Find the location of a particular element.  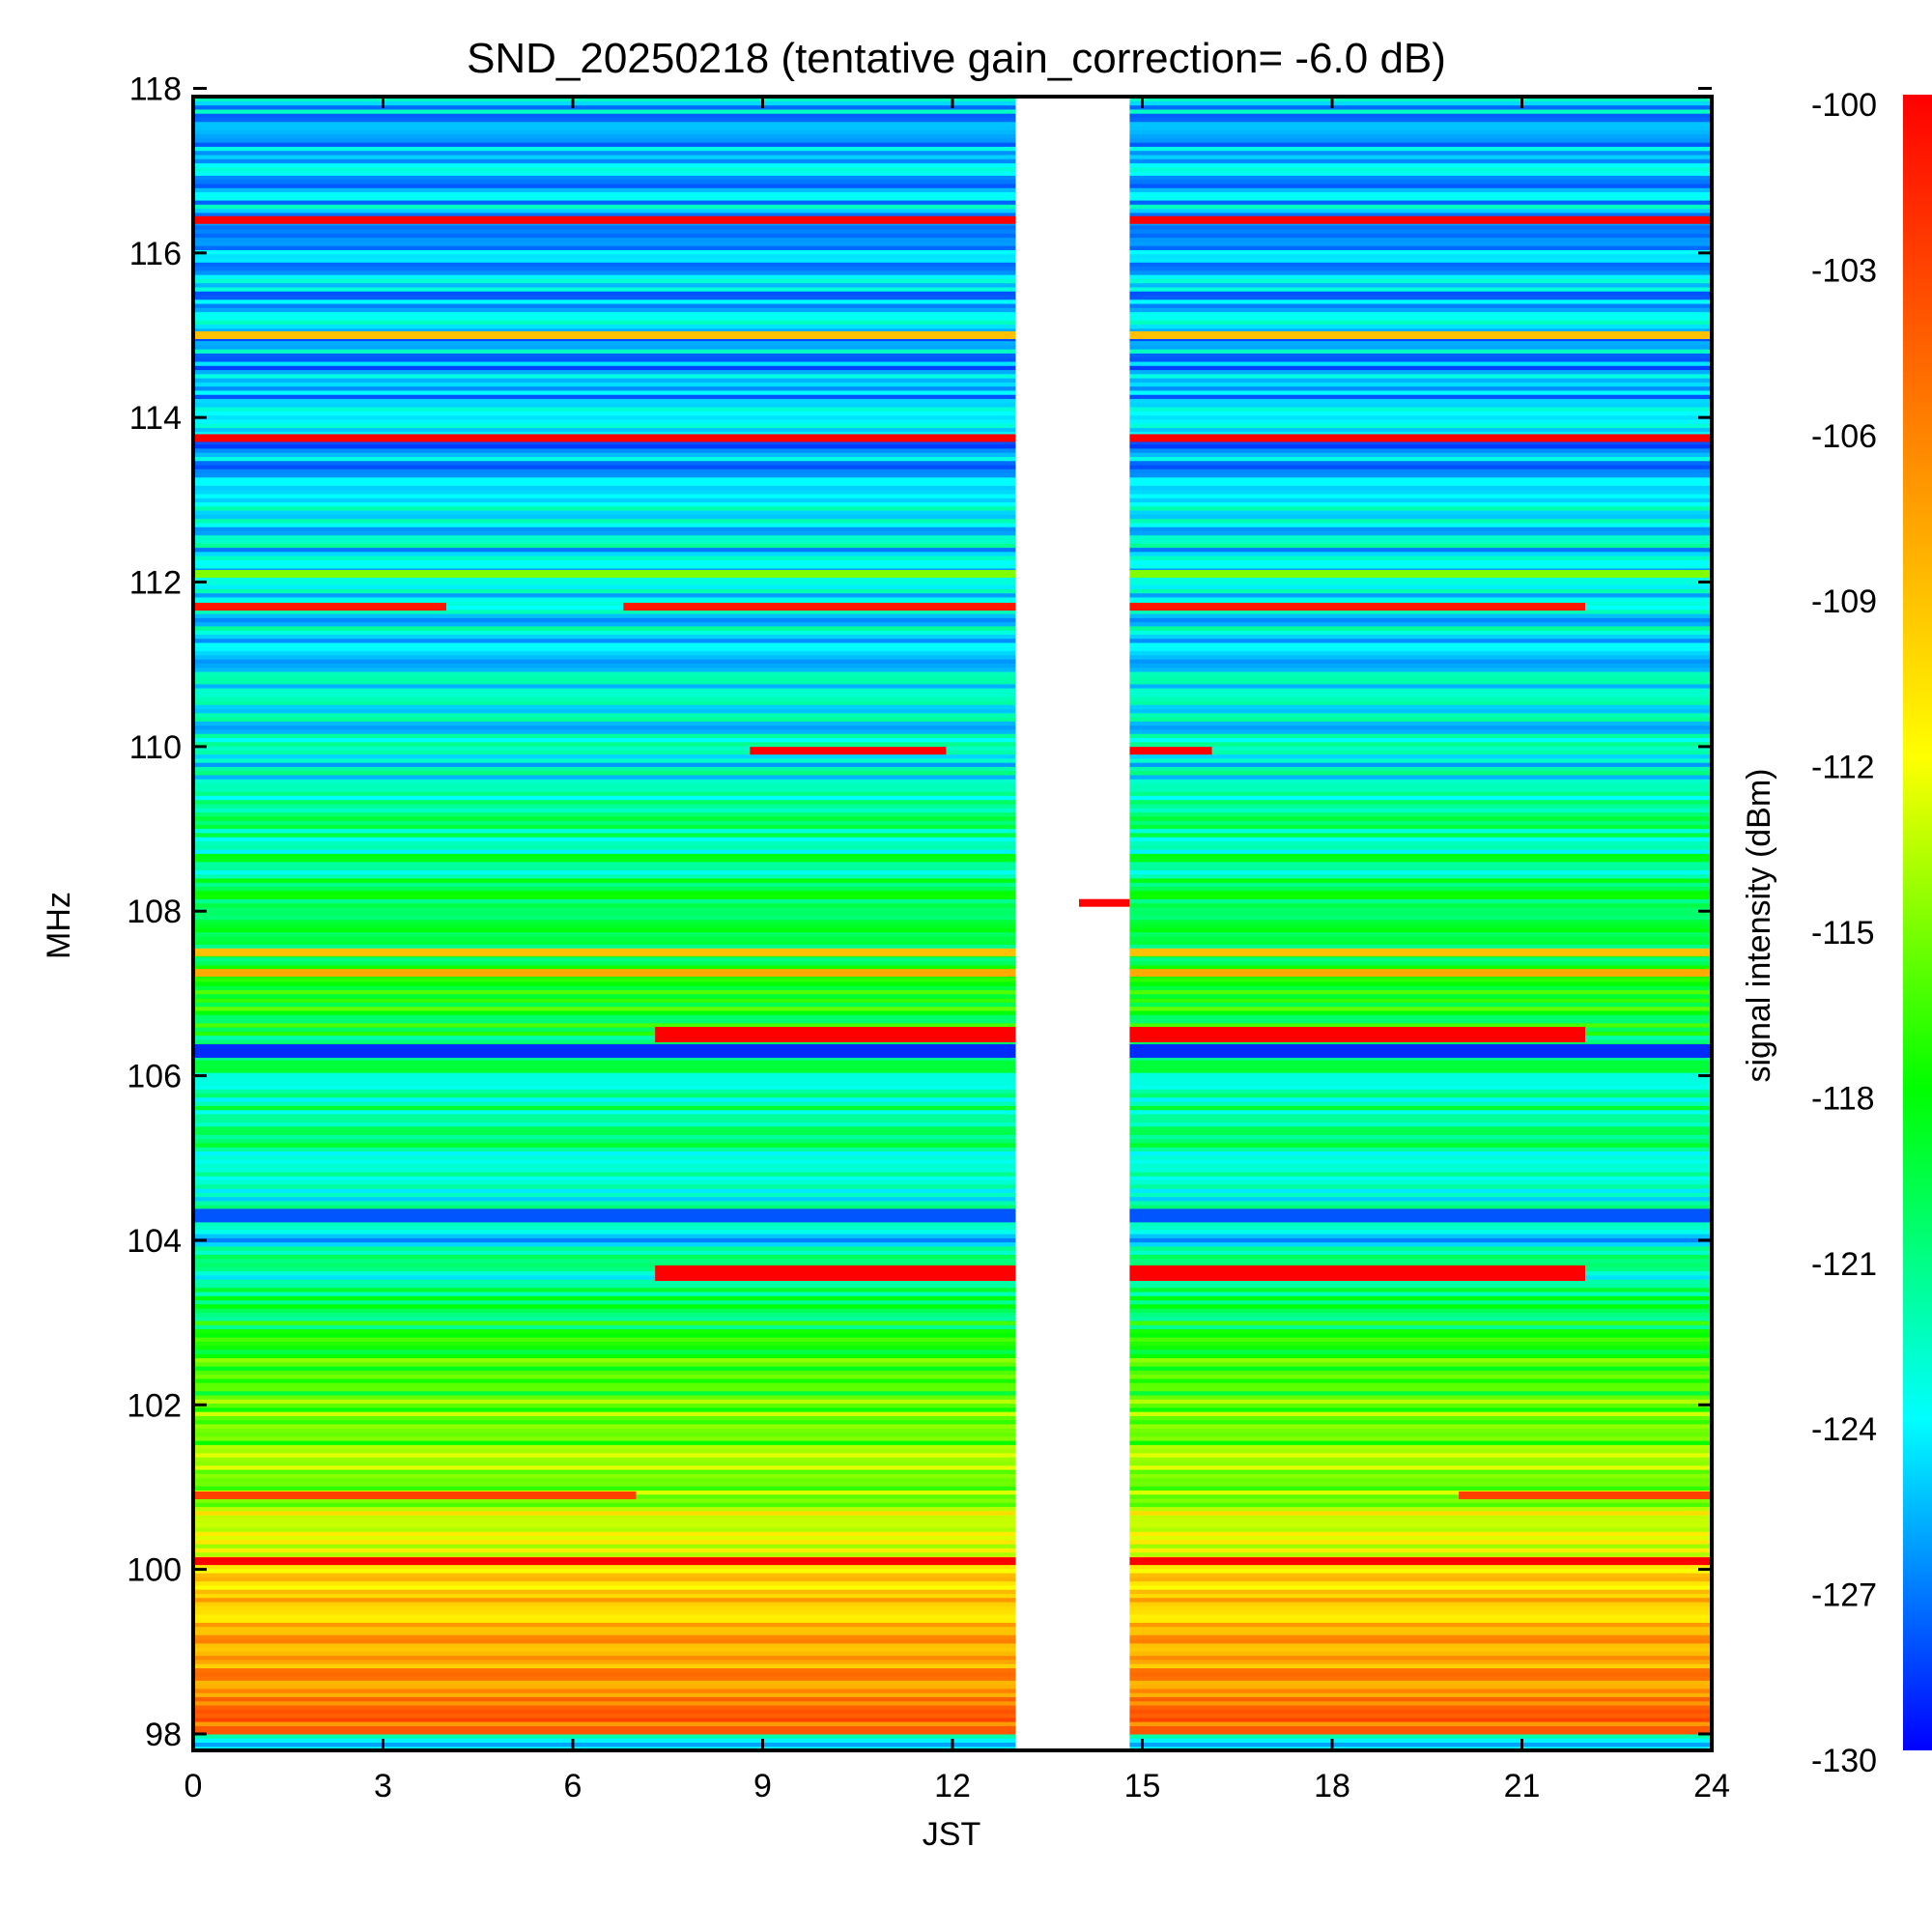

colorbar-tick-label: -127 is located at coordinates (1844, 1595).